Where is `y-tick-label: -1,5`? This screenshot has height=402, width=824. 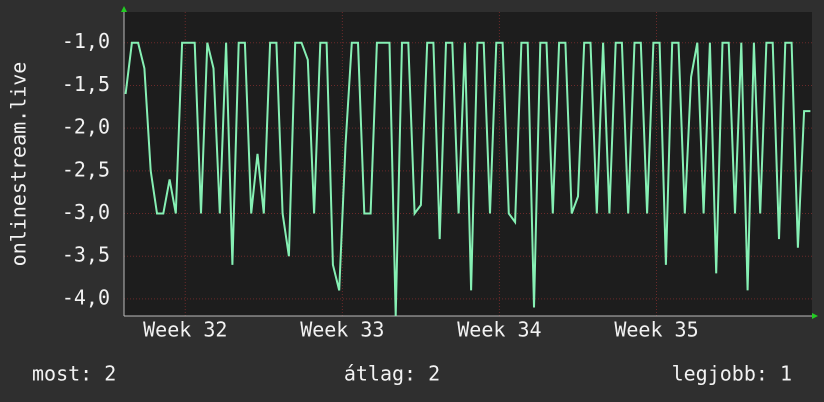 y-tick-label: -1,5 is located at coordinates (86, 84).